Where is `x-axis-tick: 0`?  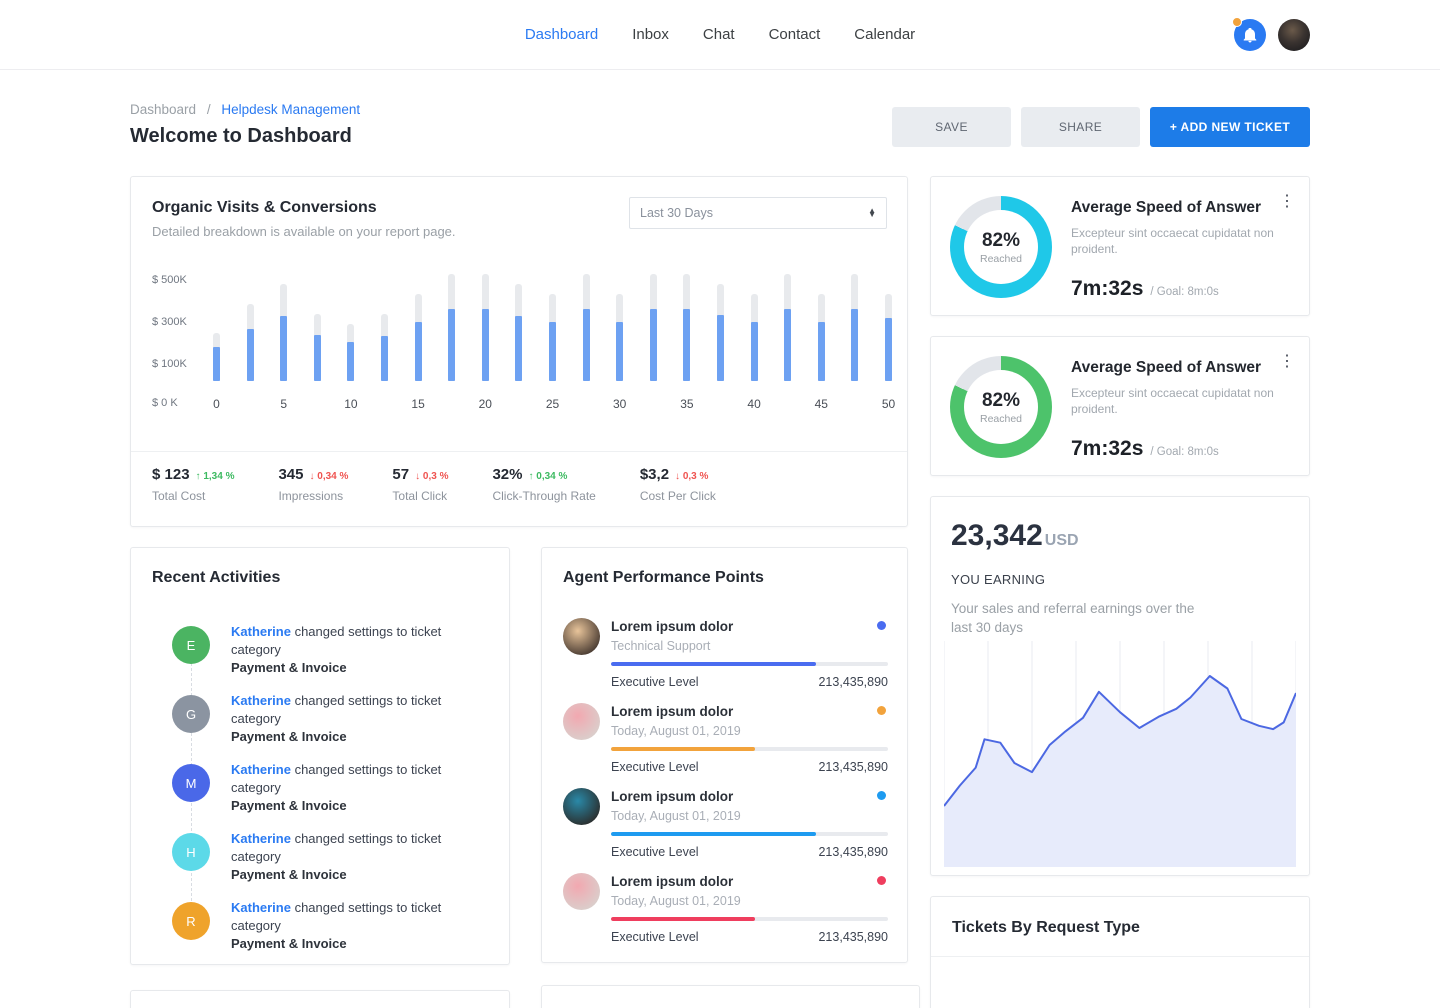
x-axis-tick: 0 is located at coordinates (216, 404).